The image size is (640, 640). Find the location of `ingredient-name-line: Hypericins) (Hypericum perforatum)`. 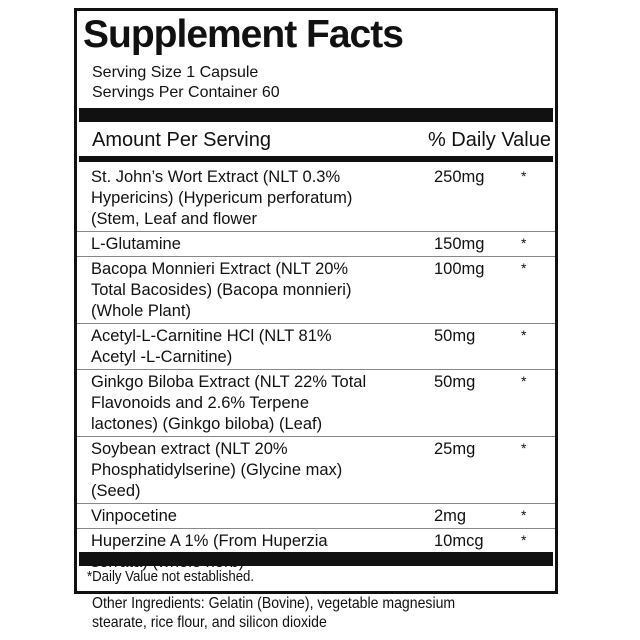

ingredient-name-line: Hypericins) (Hypericum perforatum) is located at coordinates (222, 198).